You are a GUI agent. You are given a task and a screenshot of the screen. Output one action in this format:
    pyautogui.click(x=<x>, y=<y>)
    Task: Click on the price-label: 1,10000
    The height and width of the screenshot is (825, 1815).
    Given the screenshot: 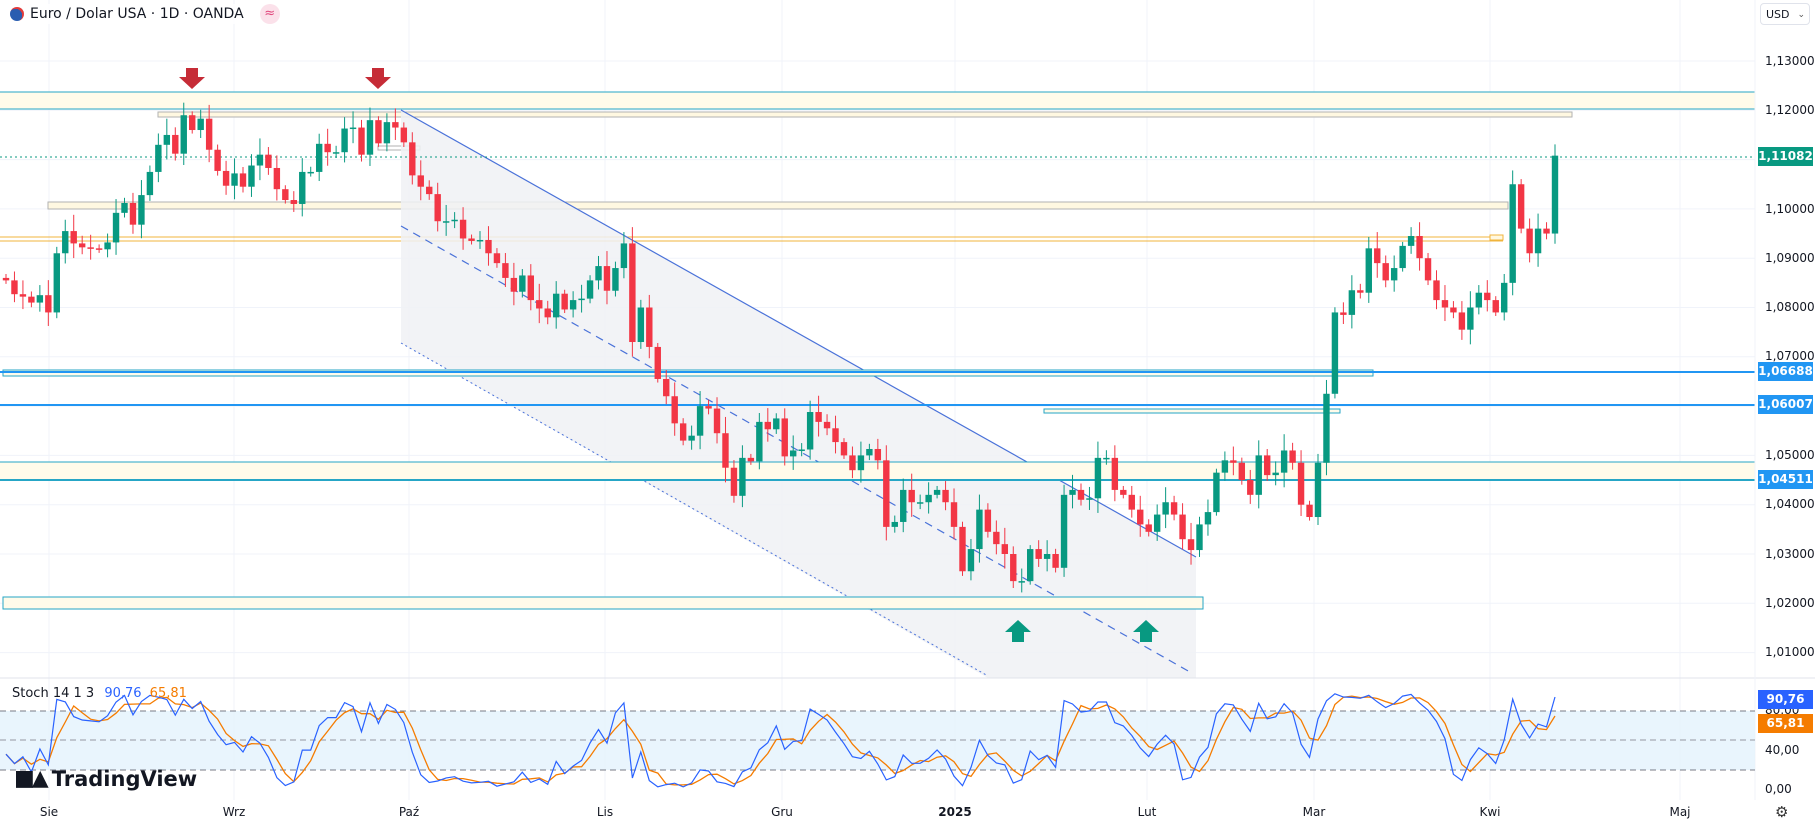 What is the action you would take?
    pyautogui.click(x=1790, y=209)
    